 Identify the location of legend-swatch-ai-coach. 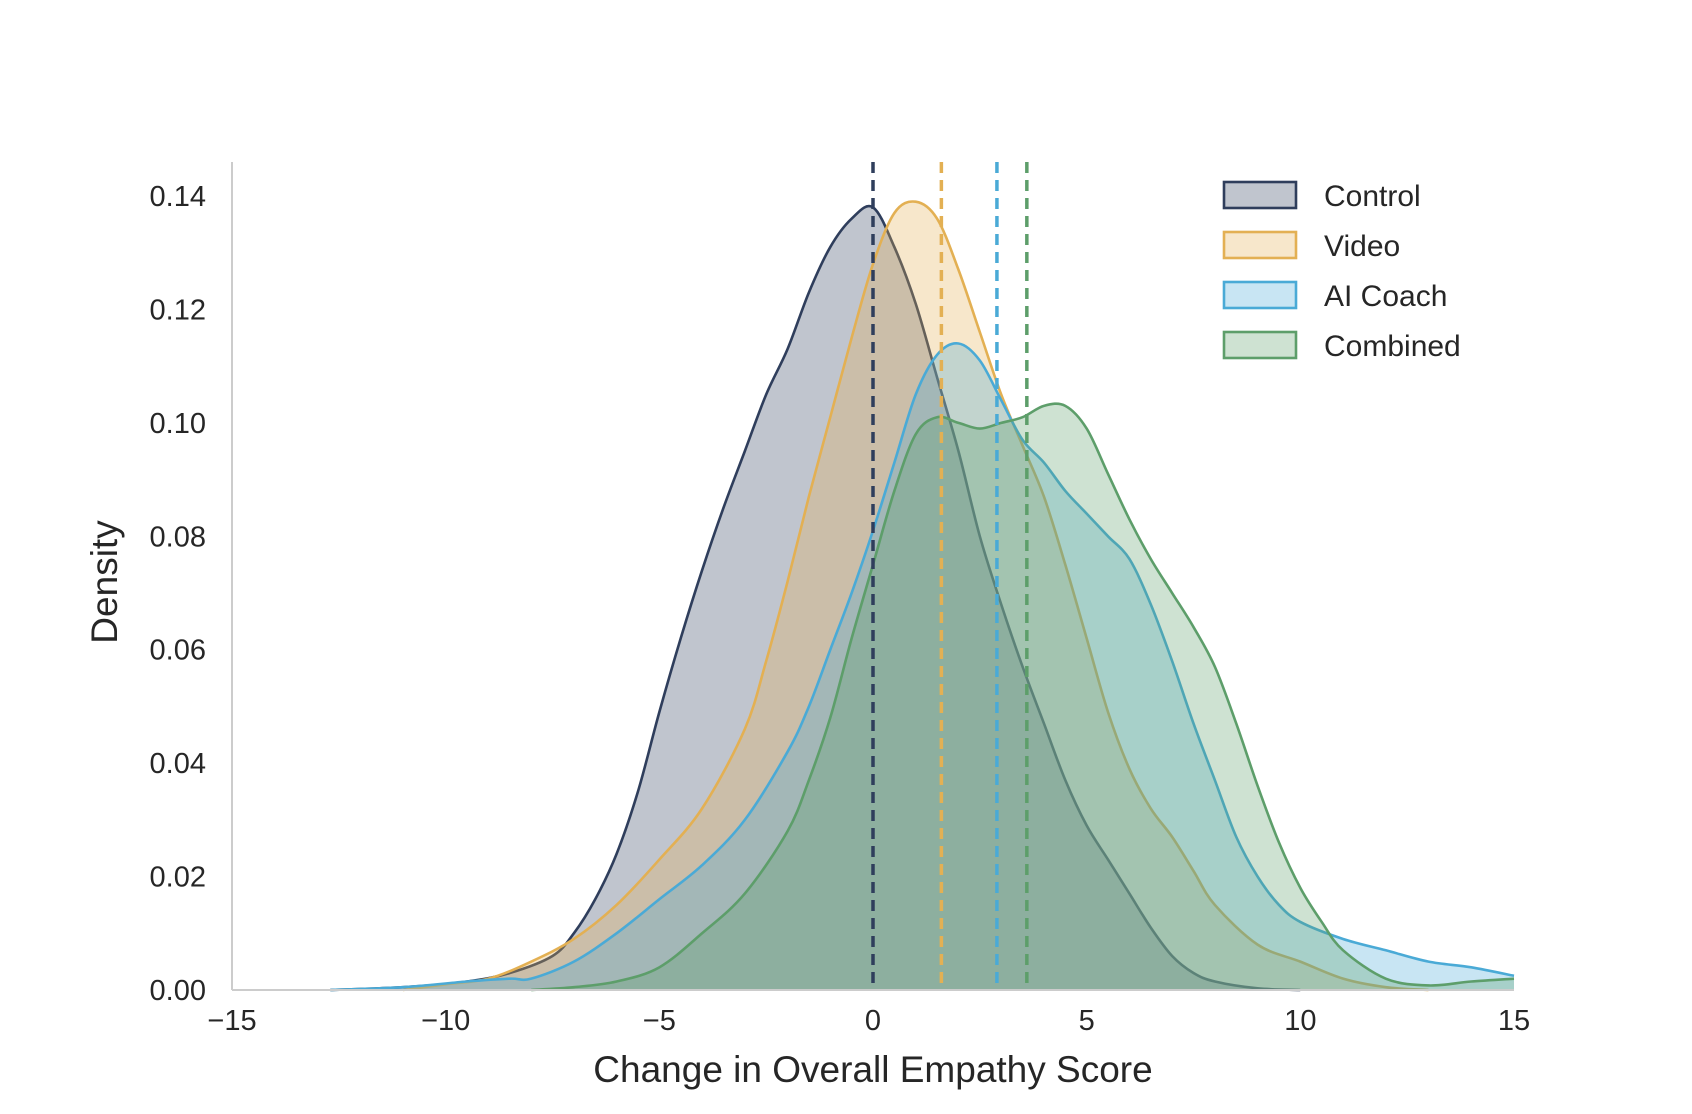
(1260, 295).